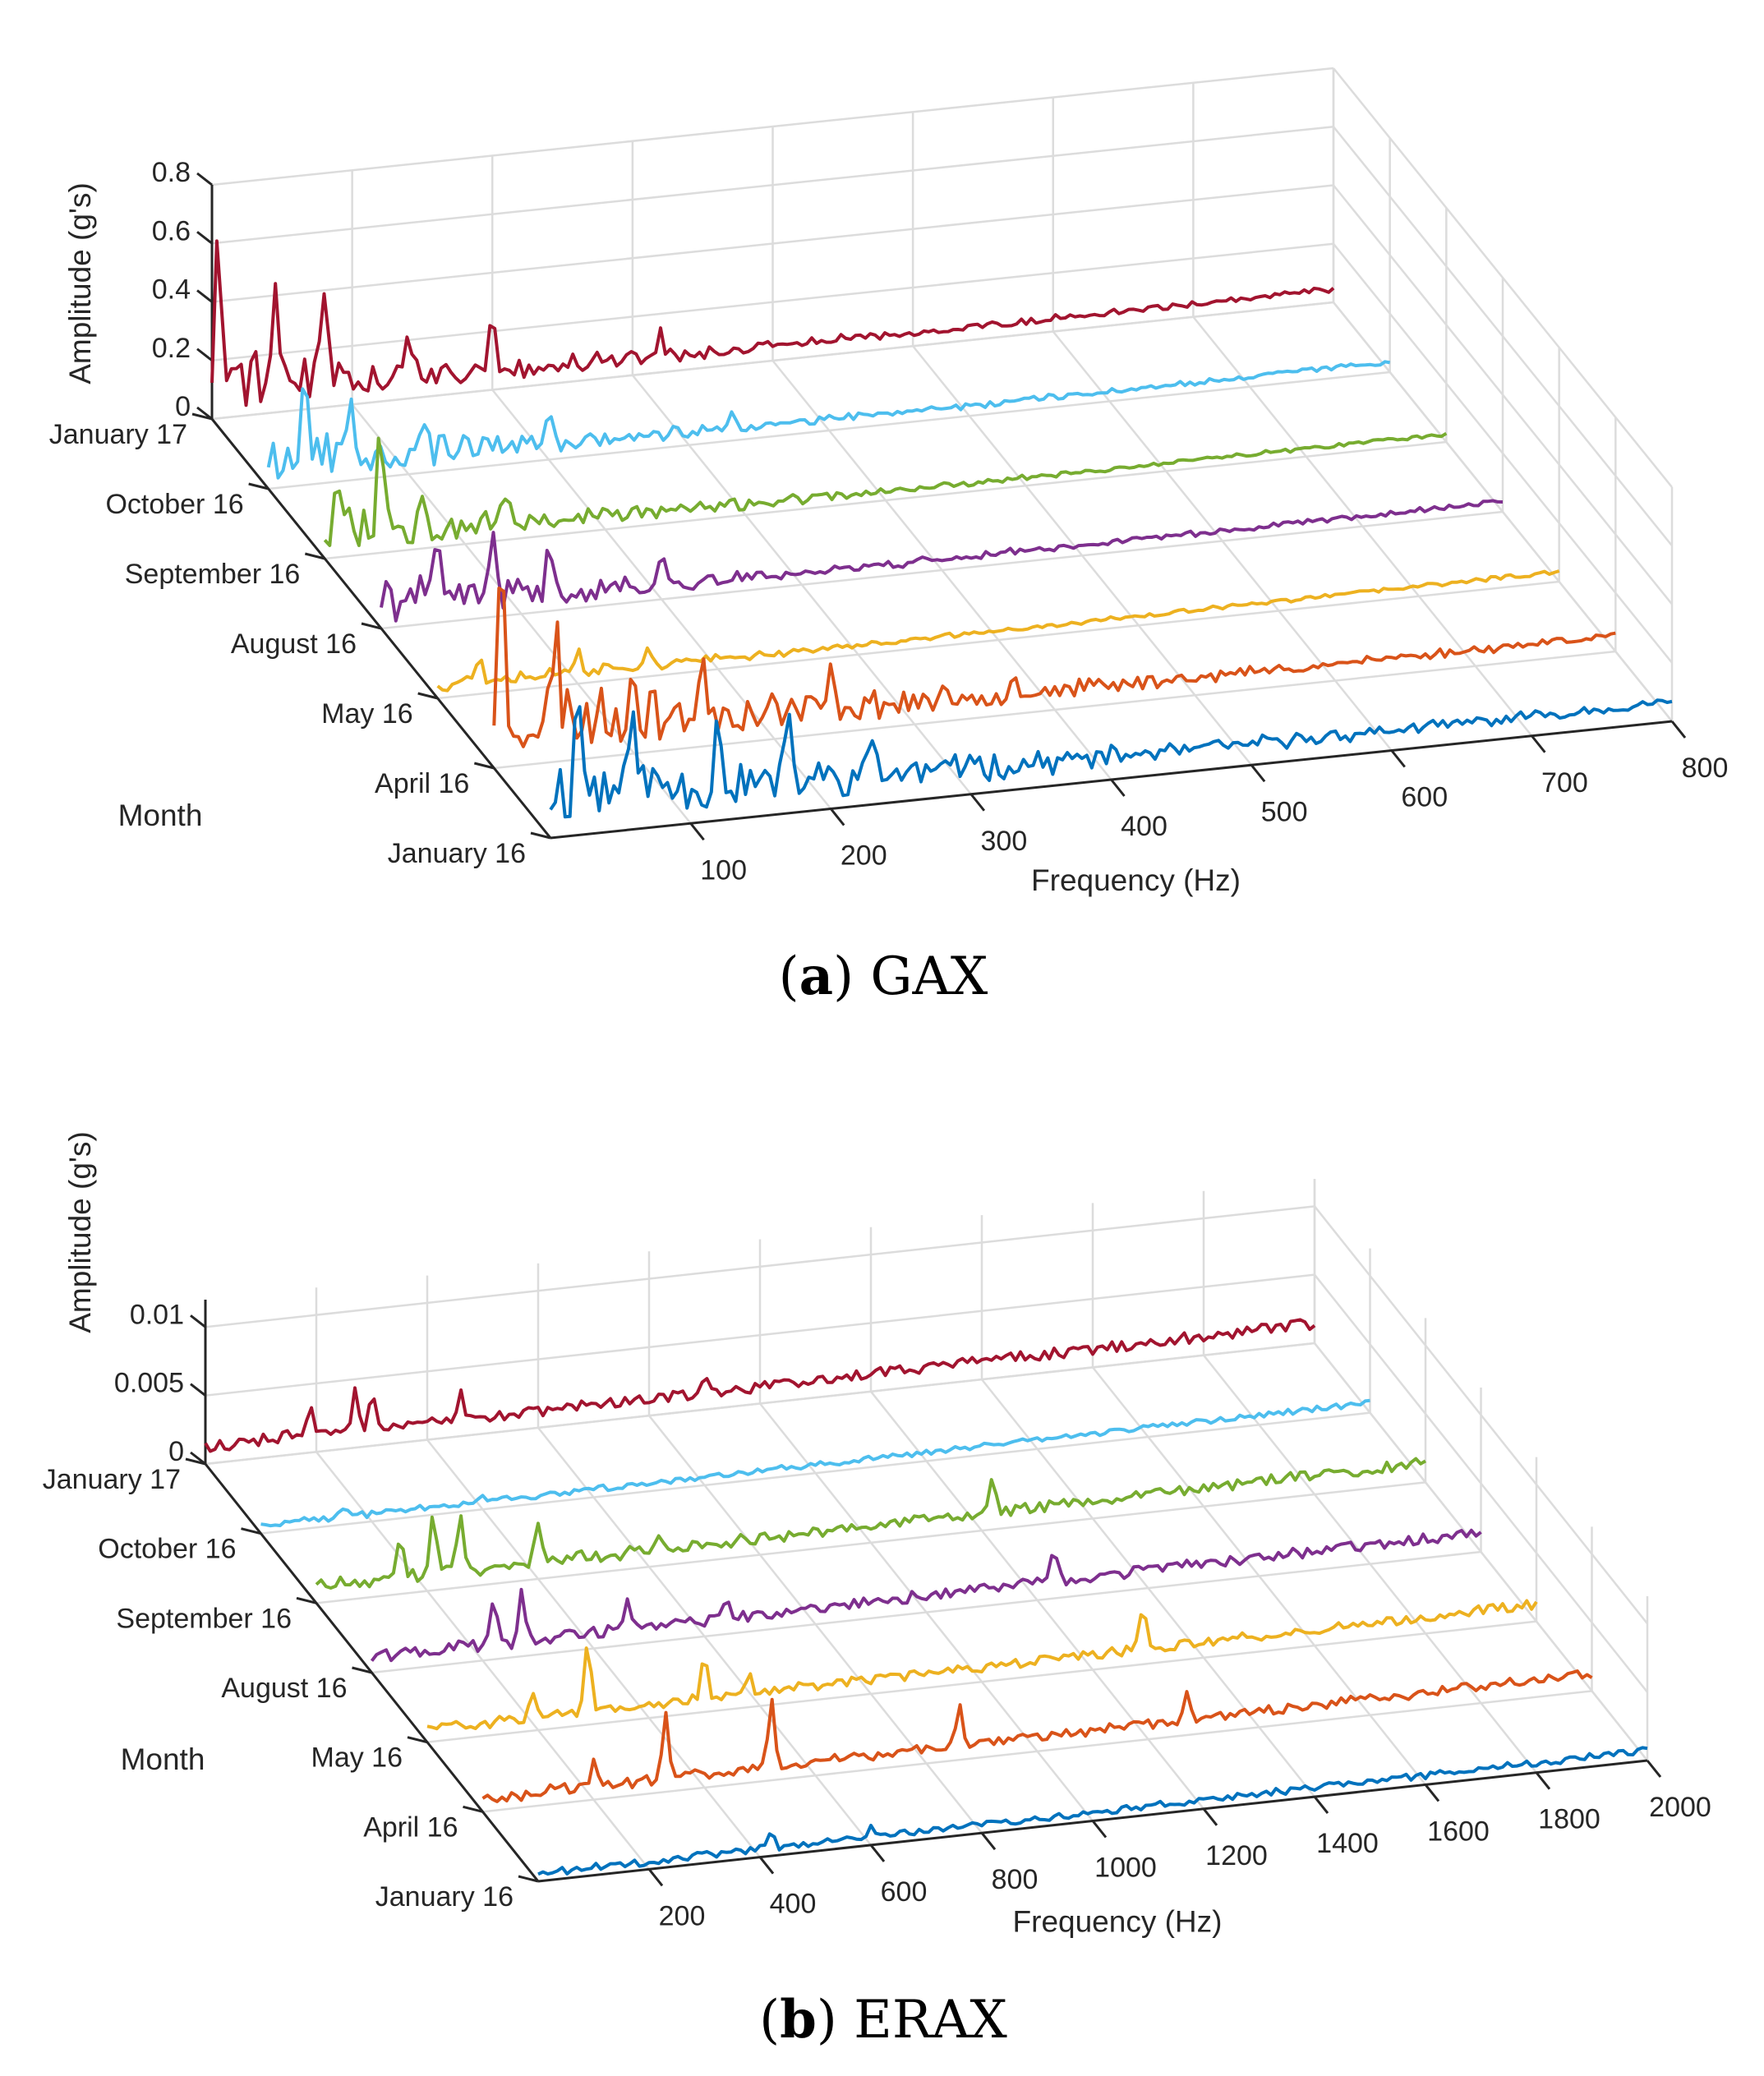 The width and height of the screenshot is (1764, 2076). What do you see at coordinates (1347, 1843) in the screenshot?
I see `x-tick-label: 1400` at bounding box center [1347, 1843].